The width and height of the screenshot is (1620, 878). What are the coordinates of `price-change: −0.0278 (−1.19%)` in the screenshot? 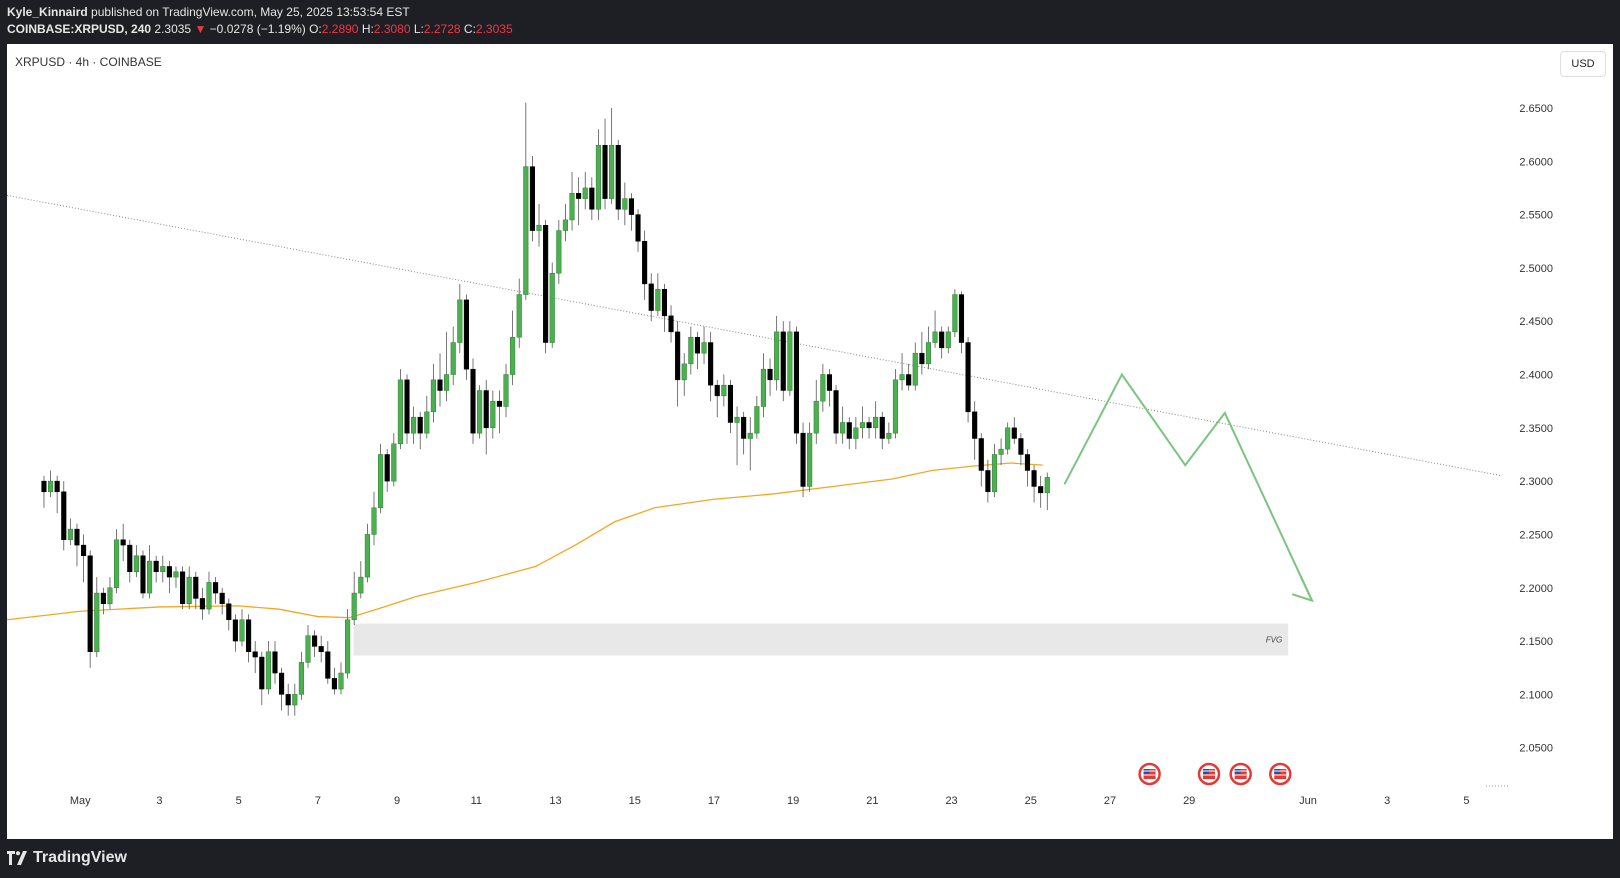 It's located at (257, 29).